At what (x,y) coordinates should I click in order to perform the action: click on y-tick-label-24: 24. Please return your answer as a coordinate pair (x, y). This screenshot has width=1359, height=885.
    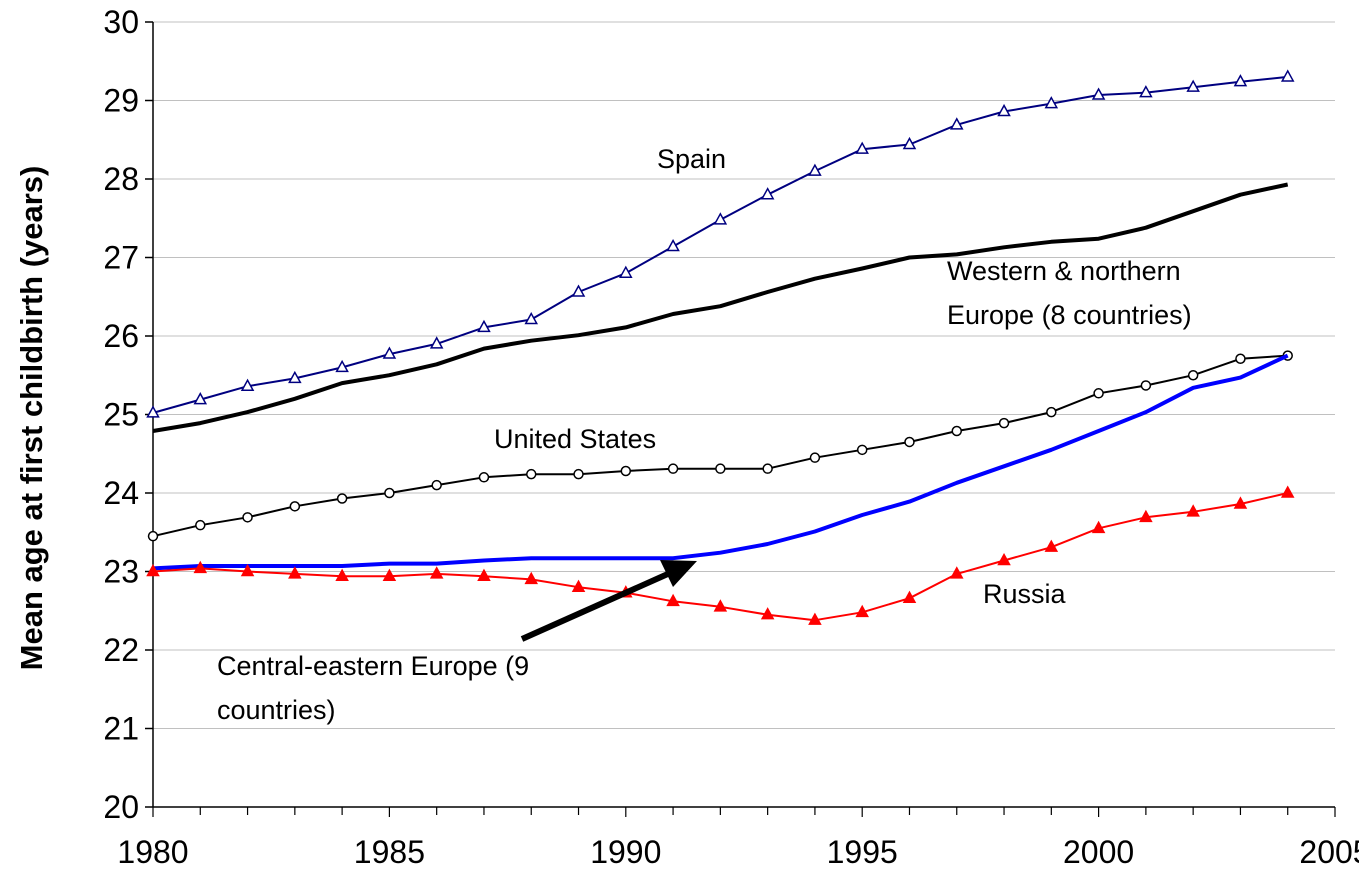
    Looking at the image, I should click on (121, 493).